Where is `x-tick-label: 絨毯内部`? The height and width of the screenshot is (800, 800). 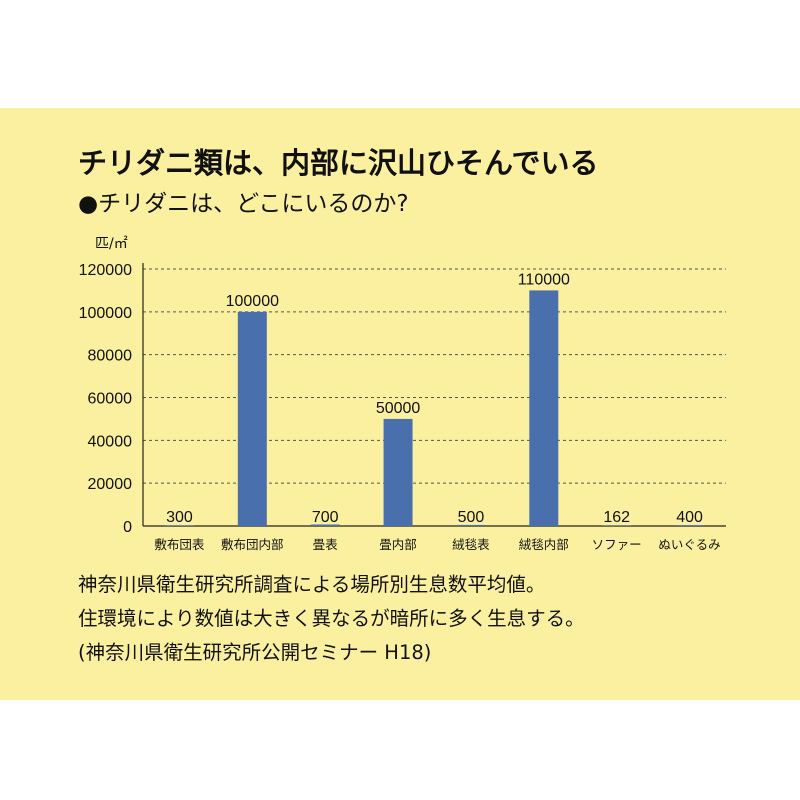
x-tick-label: 絨毯内部 is located at coordinates (544, 544).